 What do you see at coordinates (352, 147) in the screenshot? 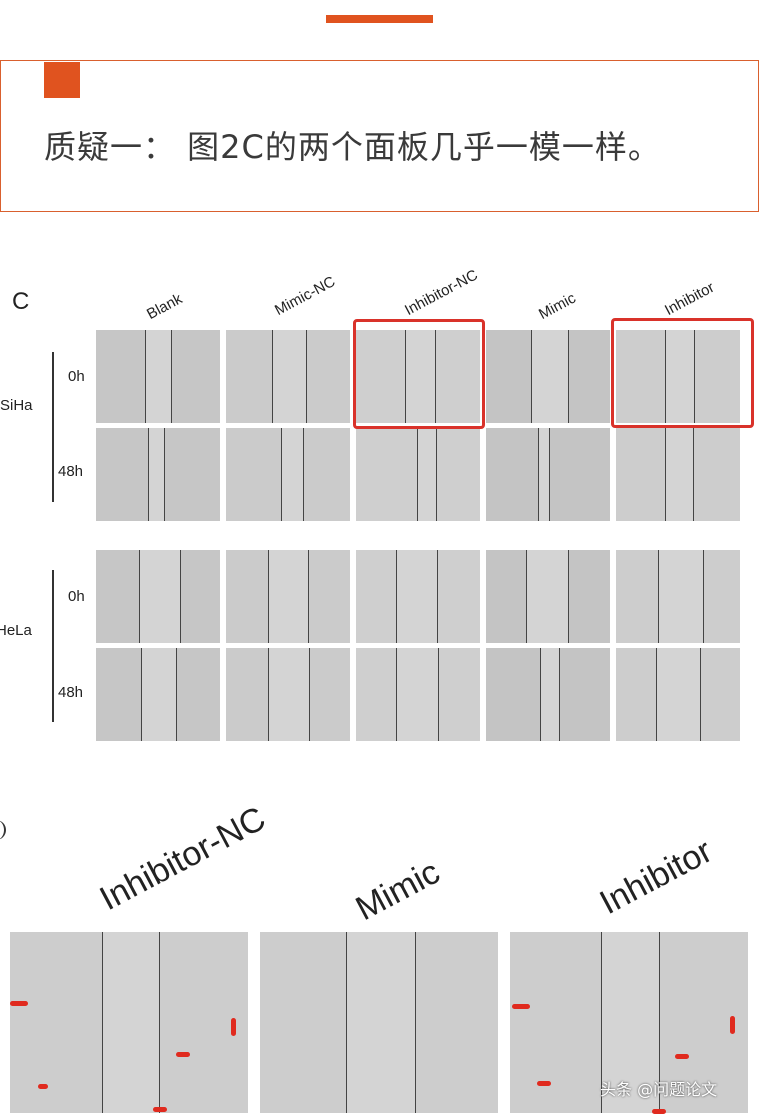
I see `question-text: 质疑一： 图2C的两个面板几乎一模一样。` at bounding box center [352, 147].